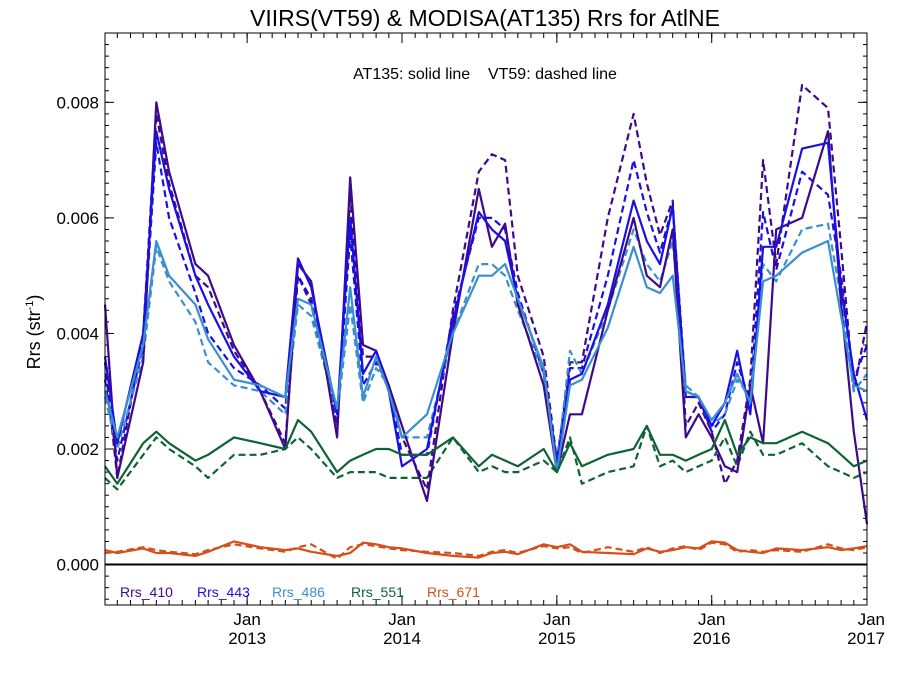  Describe the element at coordinates (77, 565) in the screenshot. I see `y-tick-label: 0.000` at that location.